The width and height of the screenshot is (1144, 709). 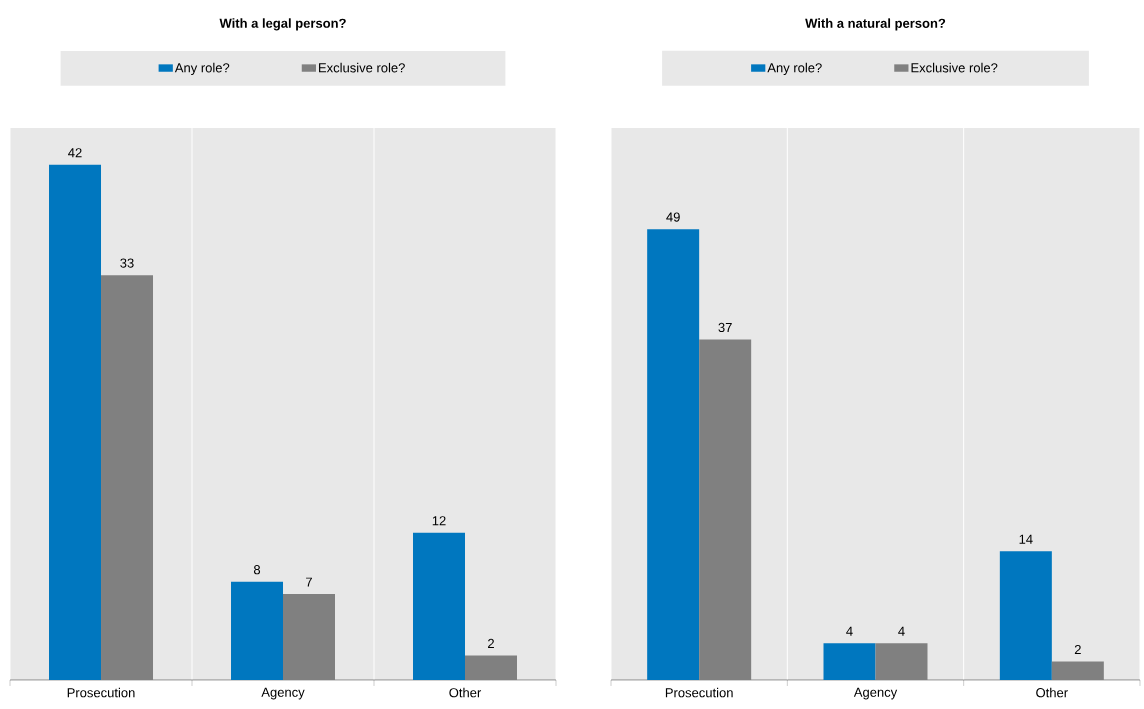 What do you see at coordinates (673, 217) in the screenshot?
I see `data-label: 49` at bounding box center [673, 217].